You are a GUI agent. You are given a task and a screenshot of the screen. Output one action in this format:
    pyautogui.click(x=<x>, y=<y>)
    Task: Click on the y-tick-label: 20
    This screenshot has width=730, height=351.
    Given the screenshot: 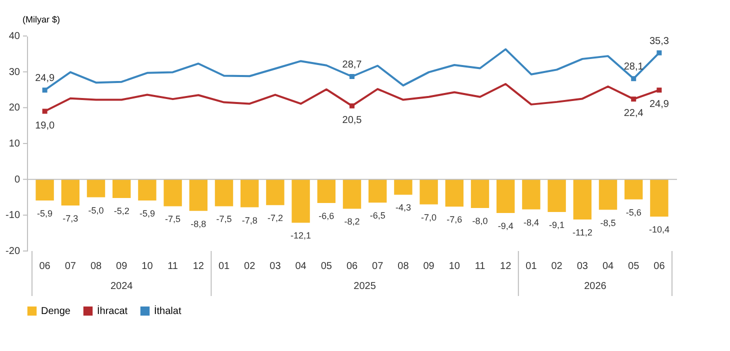 What is the action you would take?
    pyautogui.click(x=14, y=108)
    